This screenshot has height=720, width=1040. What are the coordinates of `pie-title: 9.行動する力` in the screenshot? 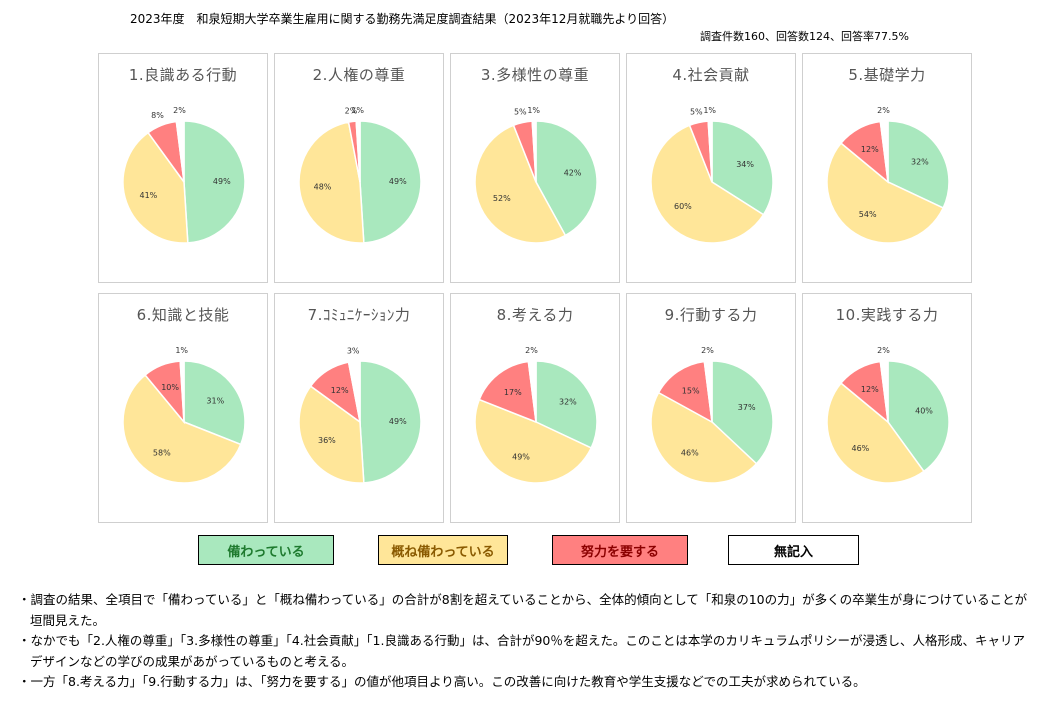 It's located at (711, 315).